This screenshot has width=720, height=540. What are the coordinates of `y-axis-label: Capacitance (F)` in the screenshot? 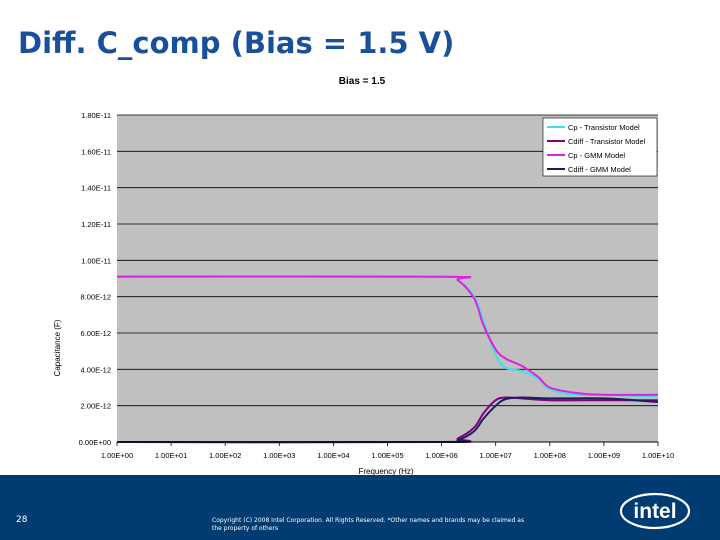 It's located at (57, 347).